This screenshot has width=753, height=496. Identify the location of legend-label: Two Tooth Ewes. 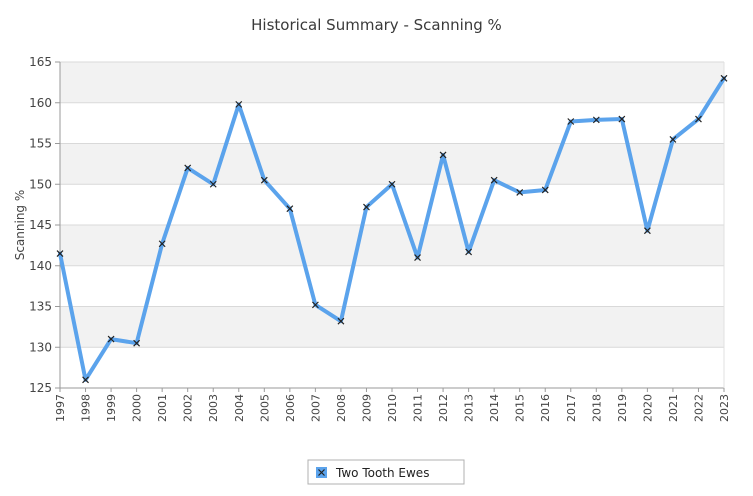
(382, 473).